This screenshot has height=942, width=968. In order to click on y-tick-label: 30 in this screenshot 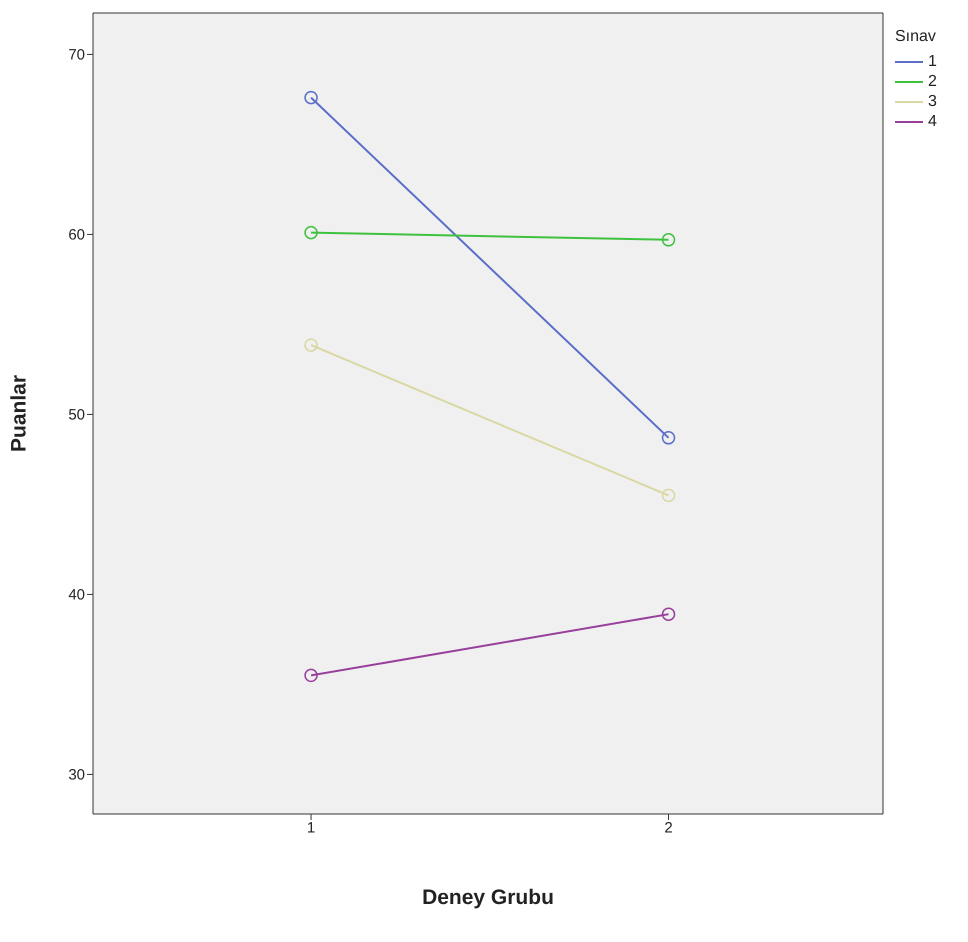, I will do `click(76, 775)`.